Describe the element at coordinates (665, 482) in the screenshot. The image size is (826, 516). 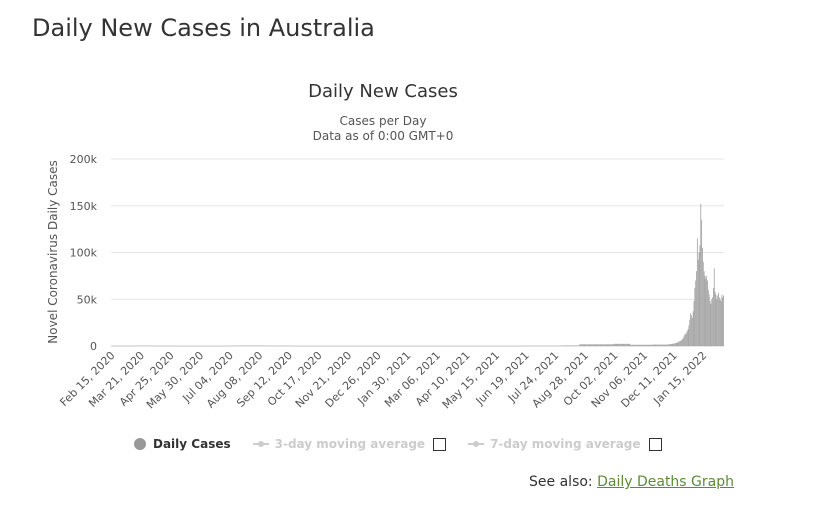
I see `daily-deaths-graph-link: Daily Deaths Graph` at that location.